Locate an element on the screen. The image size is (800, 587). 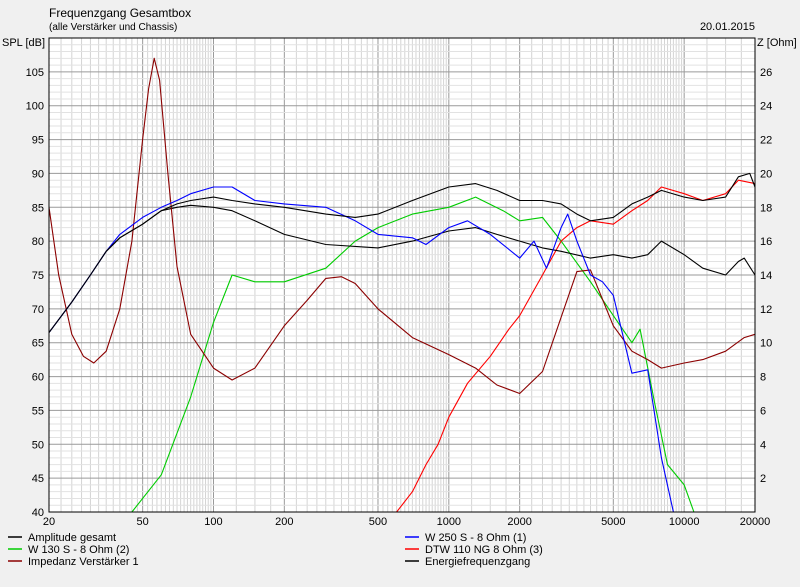
legend-label: DTW 110 NG 8 Ohm (3) is located at coordinates (484, 550).